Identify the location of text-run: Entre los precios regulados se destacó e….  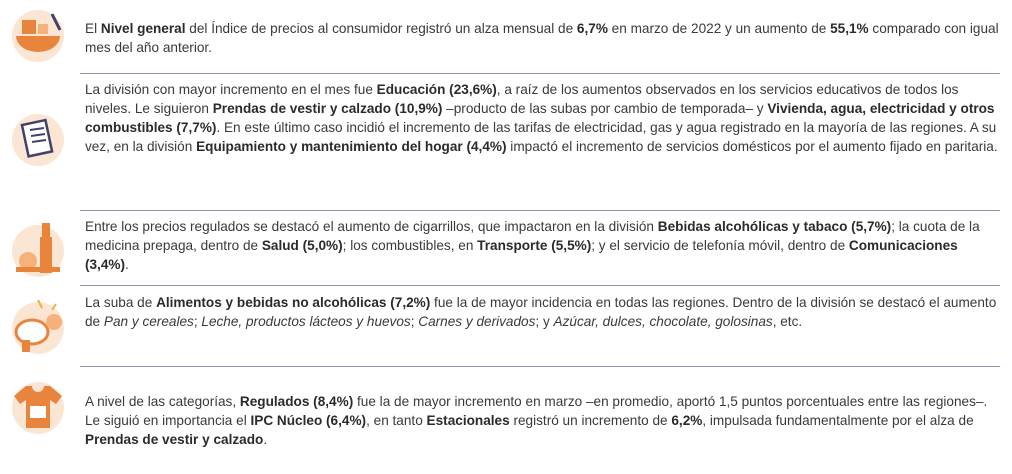
(371, 226).